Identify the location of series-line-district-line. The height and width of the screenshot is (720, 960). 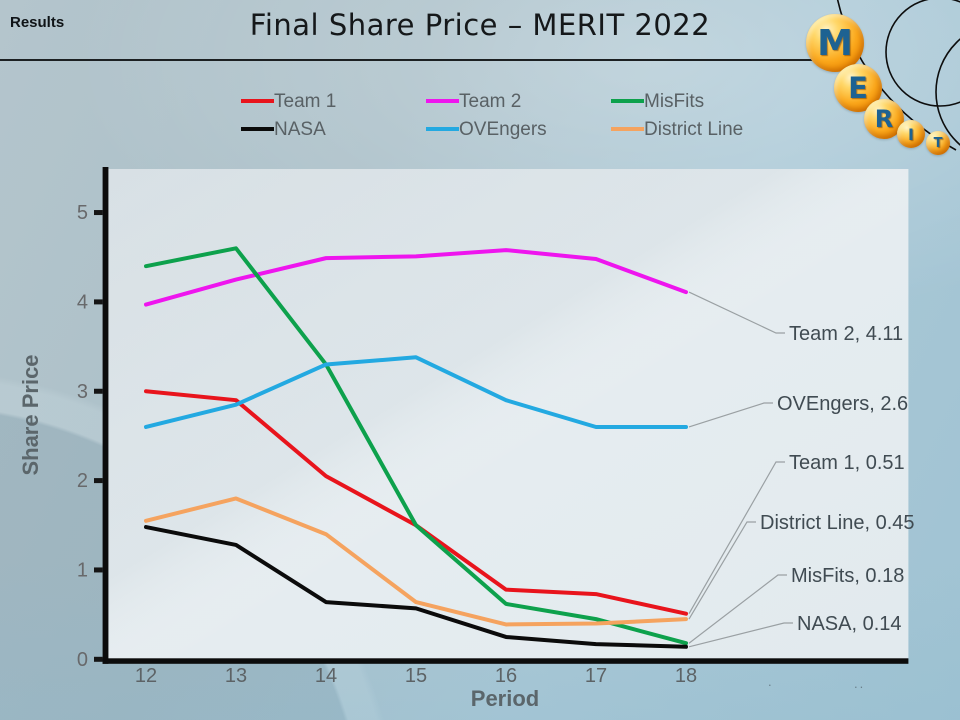
(416, 561).